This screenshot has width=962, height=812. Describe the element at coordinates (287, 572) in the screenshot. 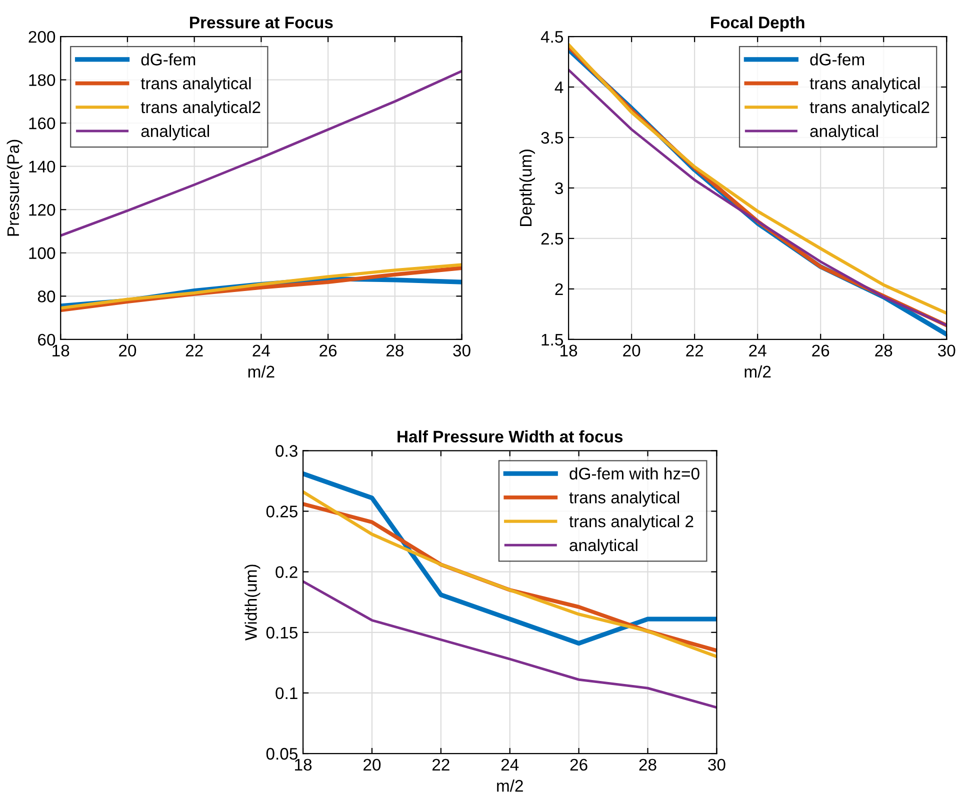

I see `y-tick-label: 0.2` at that location.